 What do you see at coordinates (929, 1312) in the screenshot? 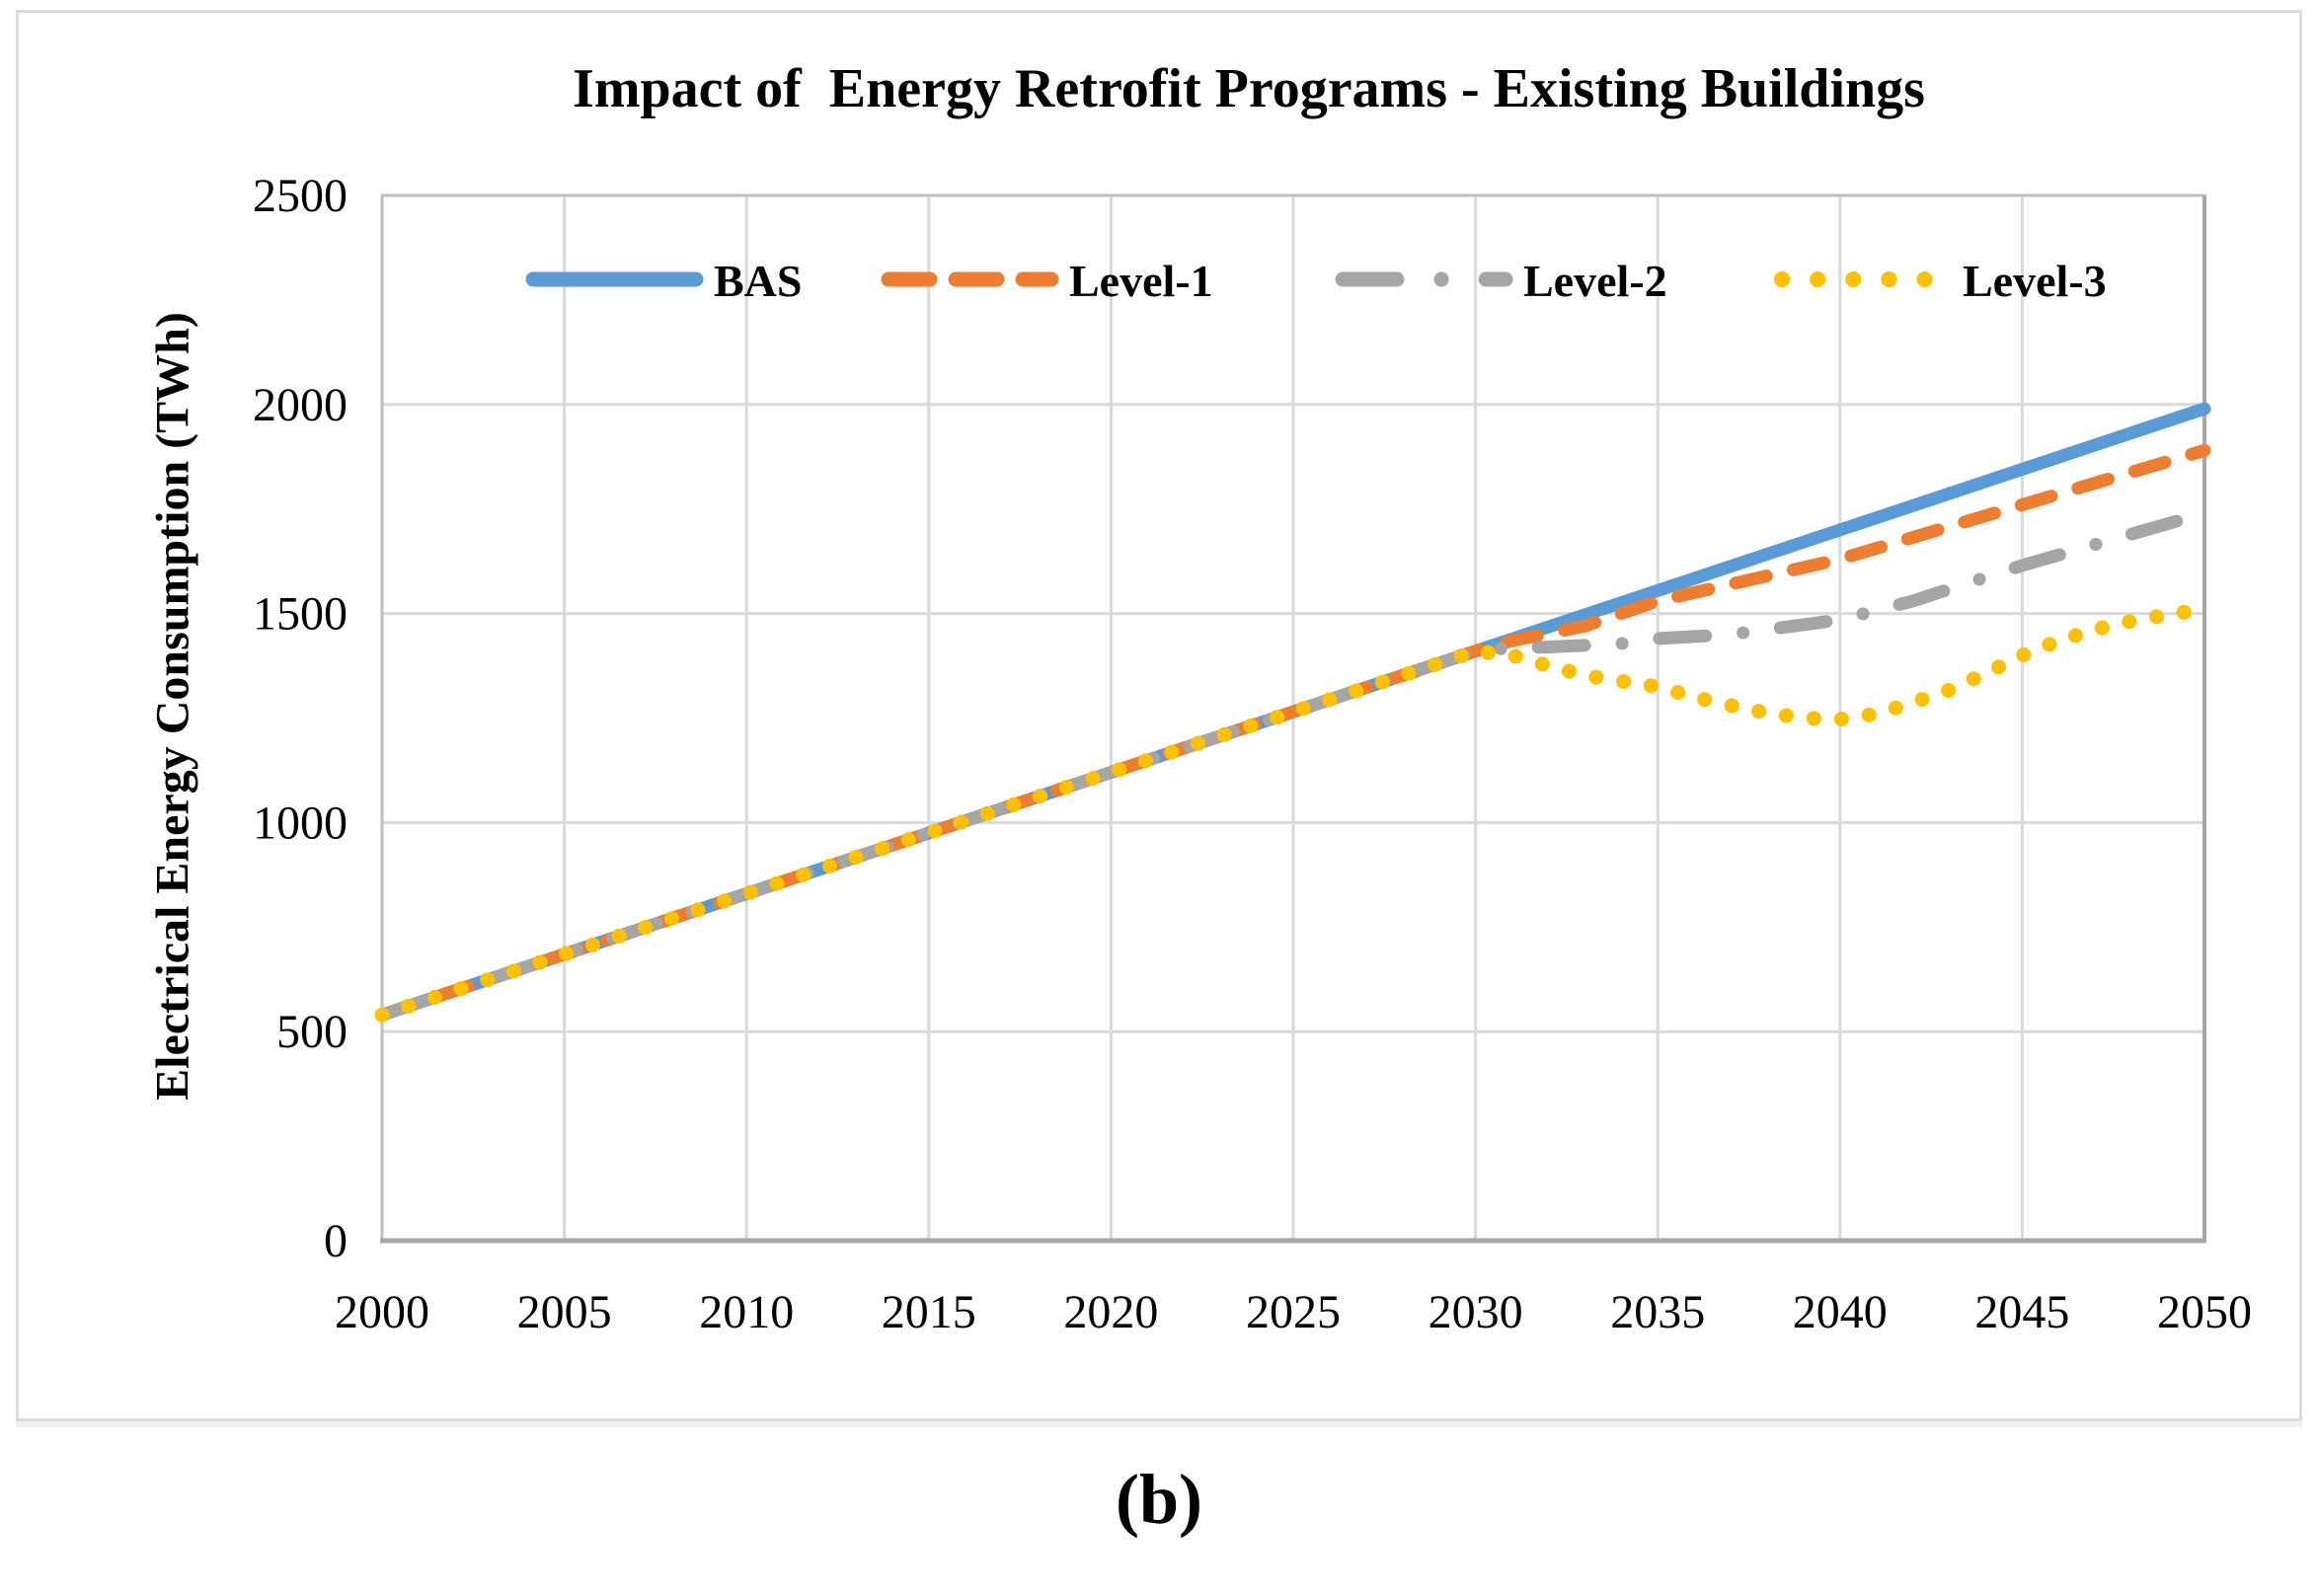
I see `x-tick-label: 2015` at bounding box center [929, 1312].